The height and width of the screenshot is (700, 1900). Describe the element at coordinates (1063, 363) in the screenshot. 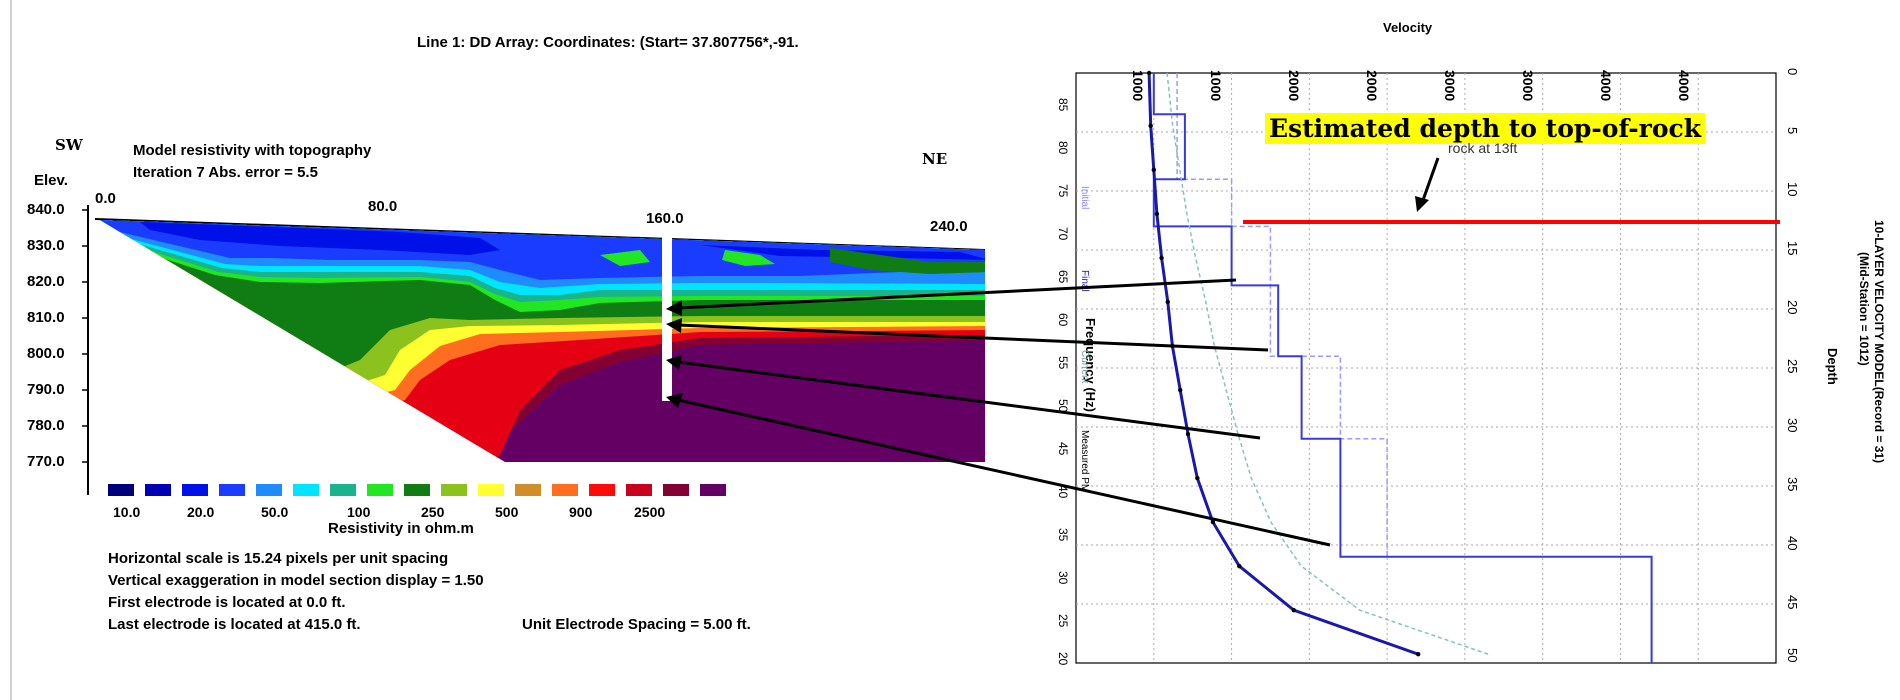

I see `frequency-tick-label: 55` at that location.